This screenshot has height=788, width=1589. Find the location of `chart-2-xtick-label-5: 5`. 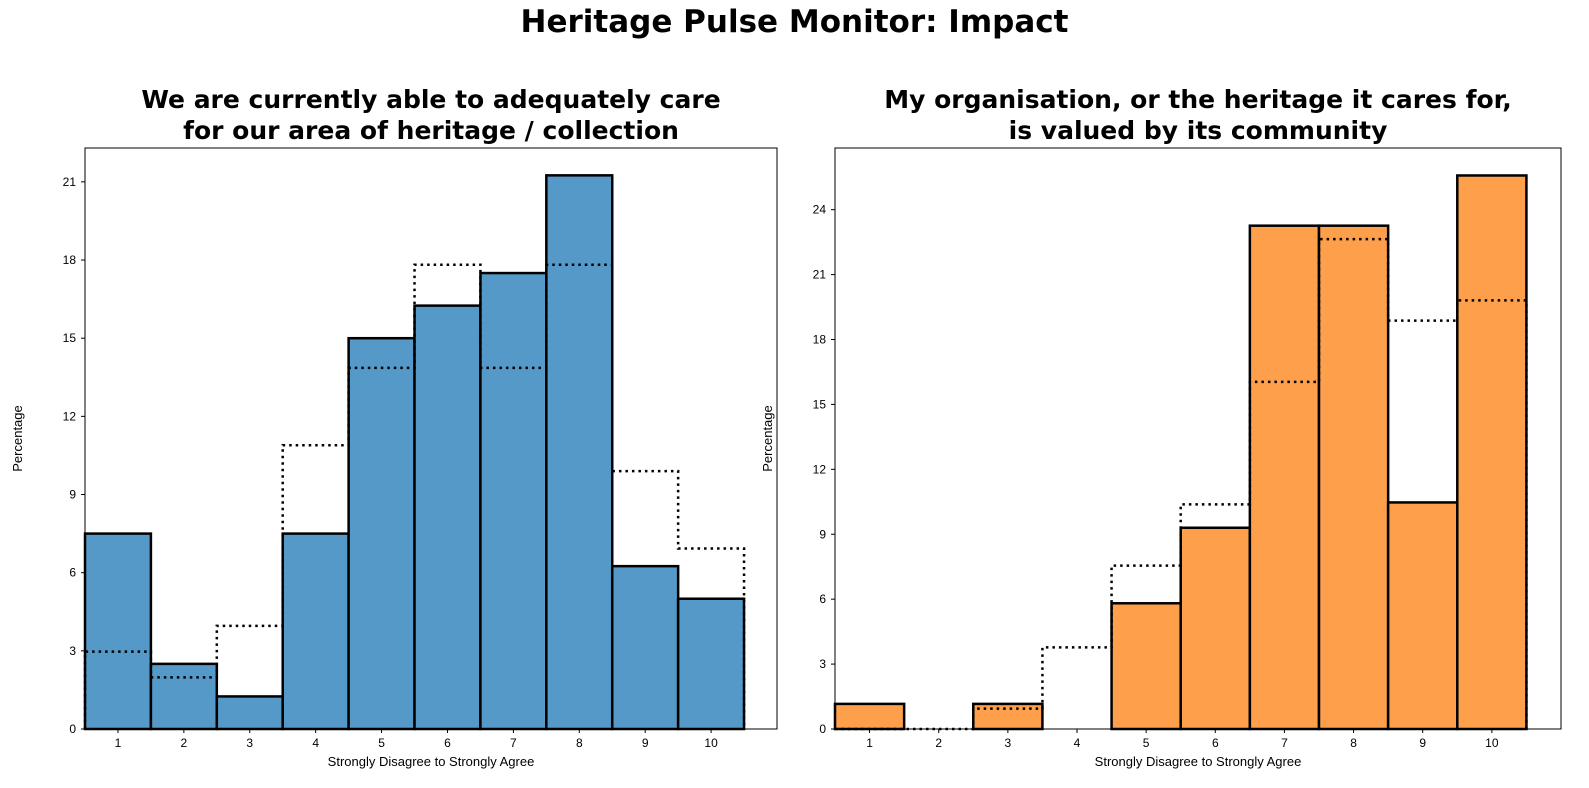

chart-2-xtick-label-5: 5 is located at coordinates (1146, 743).